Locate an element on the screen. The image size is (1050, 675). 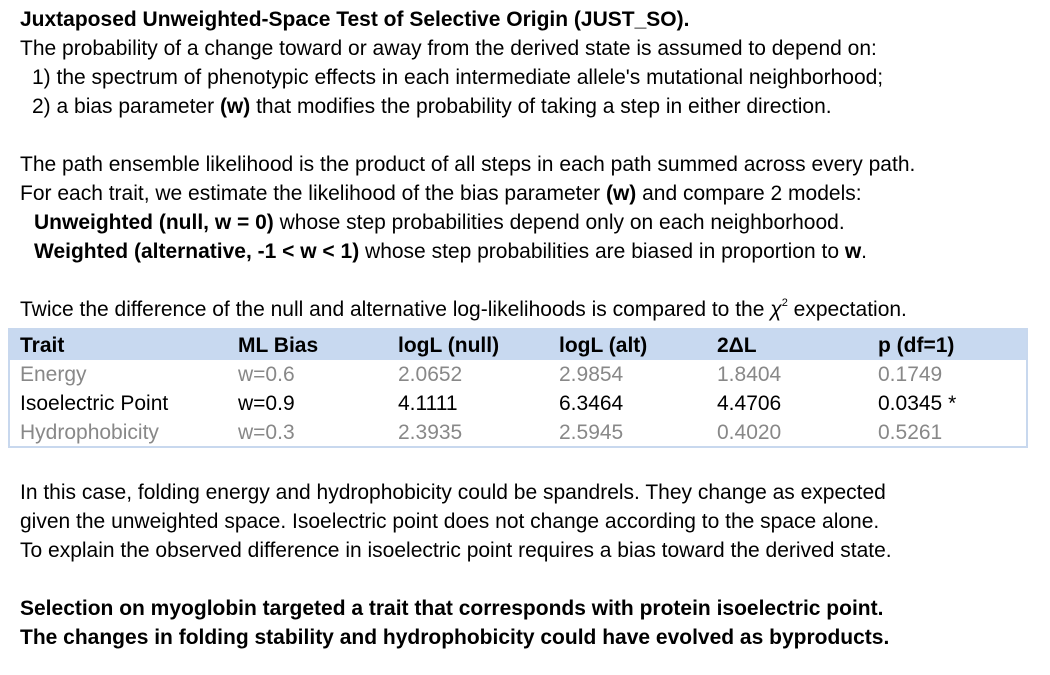
delta-cell: 0.4020 is located at coordinates (749, 432).